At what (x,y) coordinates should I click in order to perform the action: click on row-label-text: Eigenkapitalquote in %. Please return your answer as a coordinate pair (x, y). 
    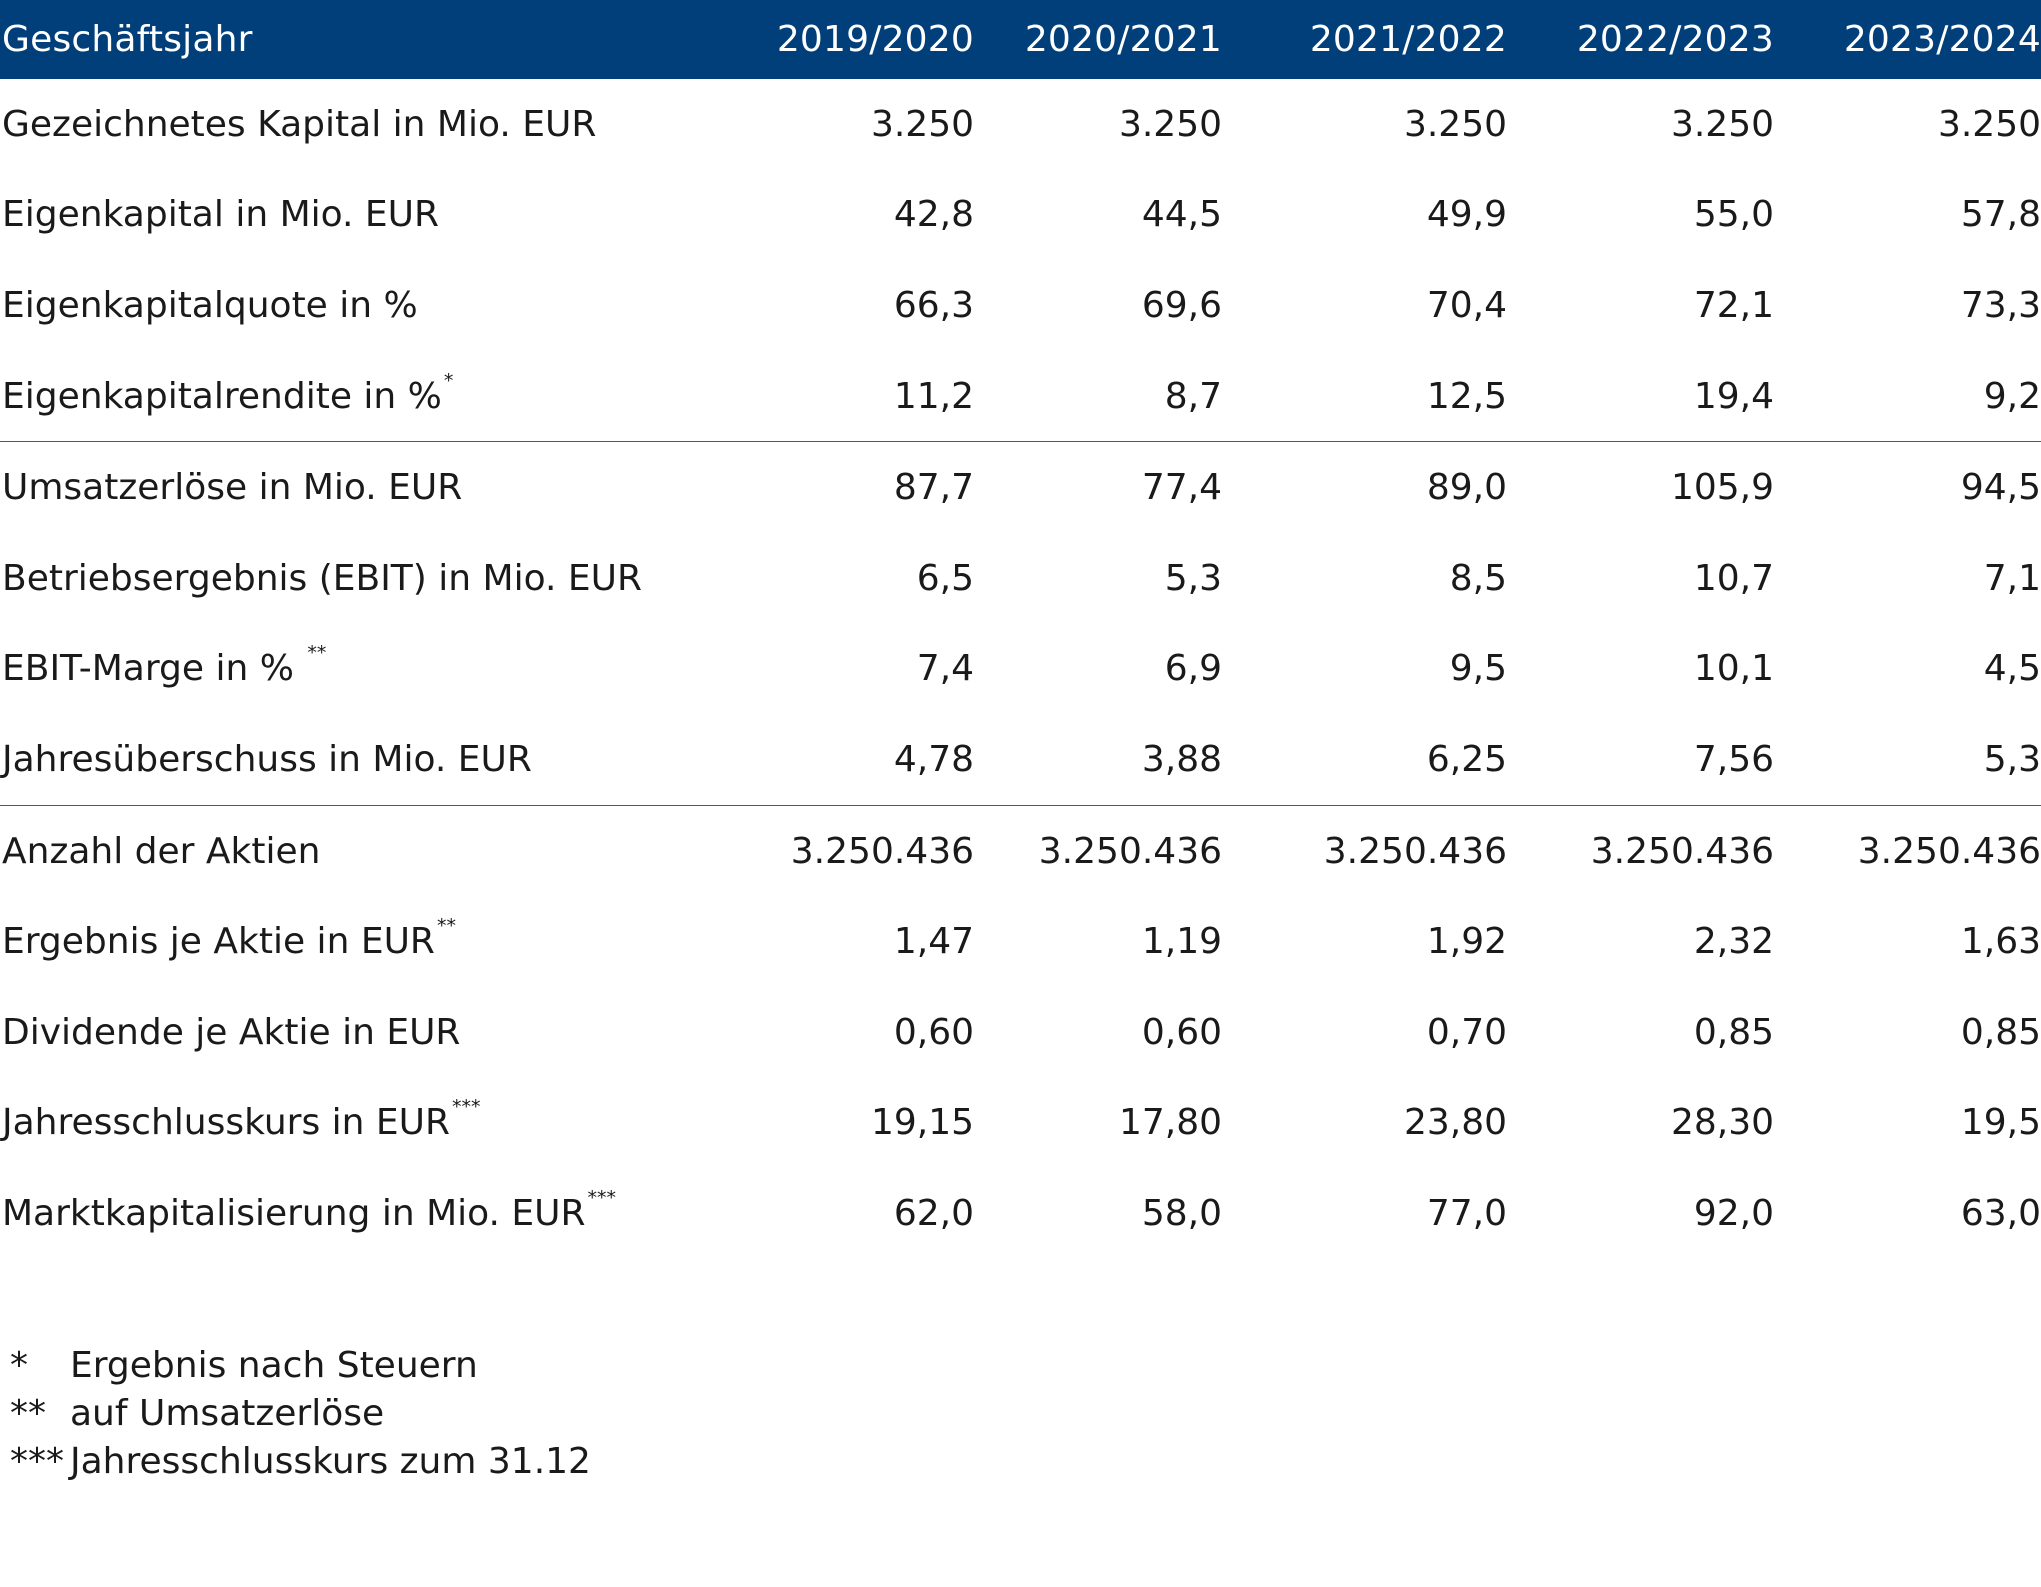
    Looking at the image, I should click on (210, 305).